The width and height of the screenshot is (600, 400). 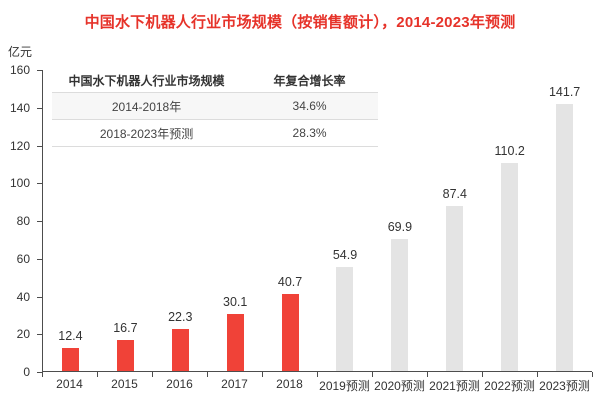 What do you see at coordinates (23, 296) in the screenshot?
I see `y-axis-tick-label: 40` at bounding box center [23, 296].